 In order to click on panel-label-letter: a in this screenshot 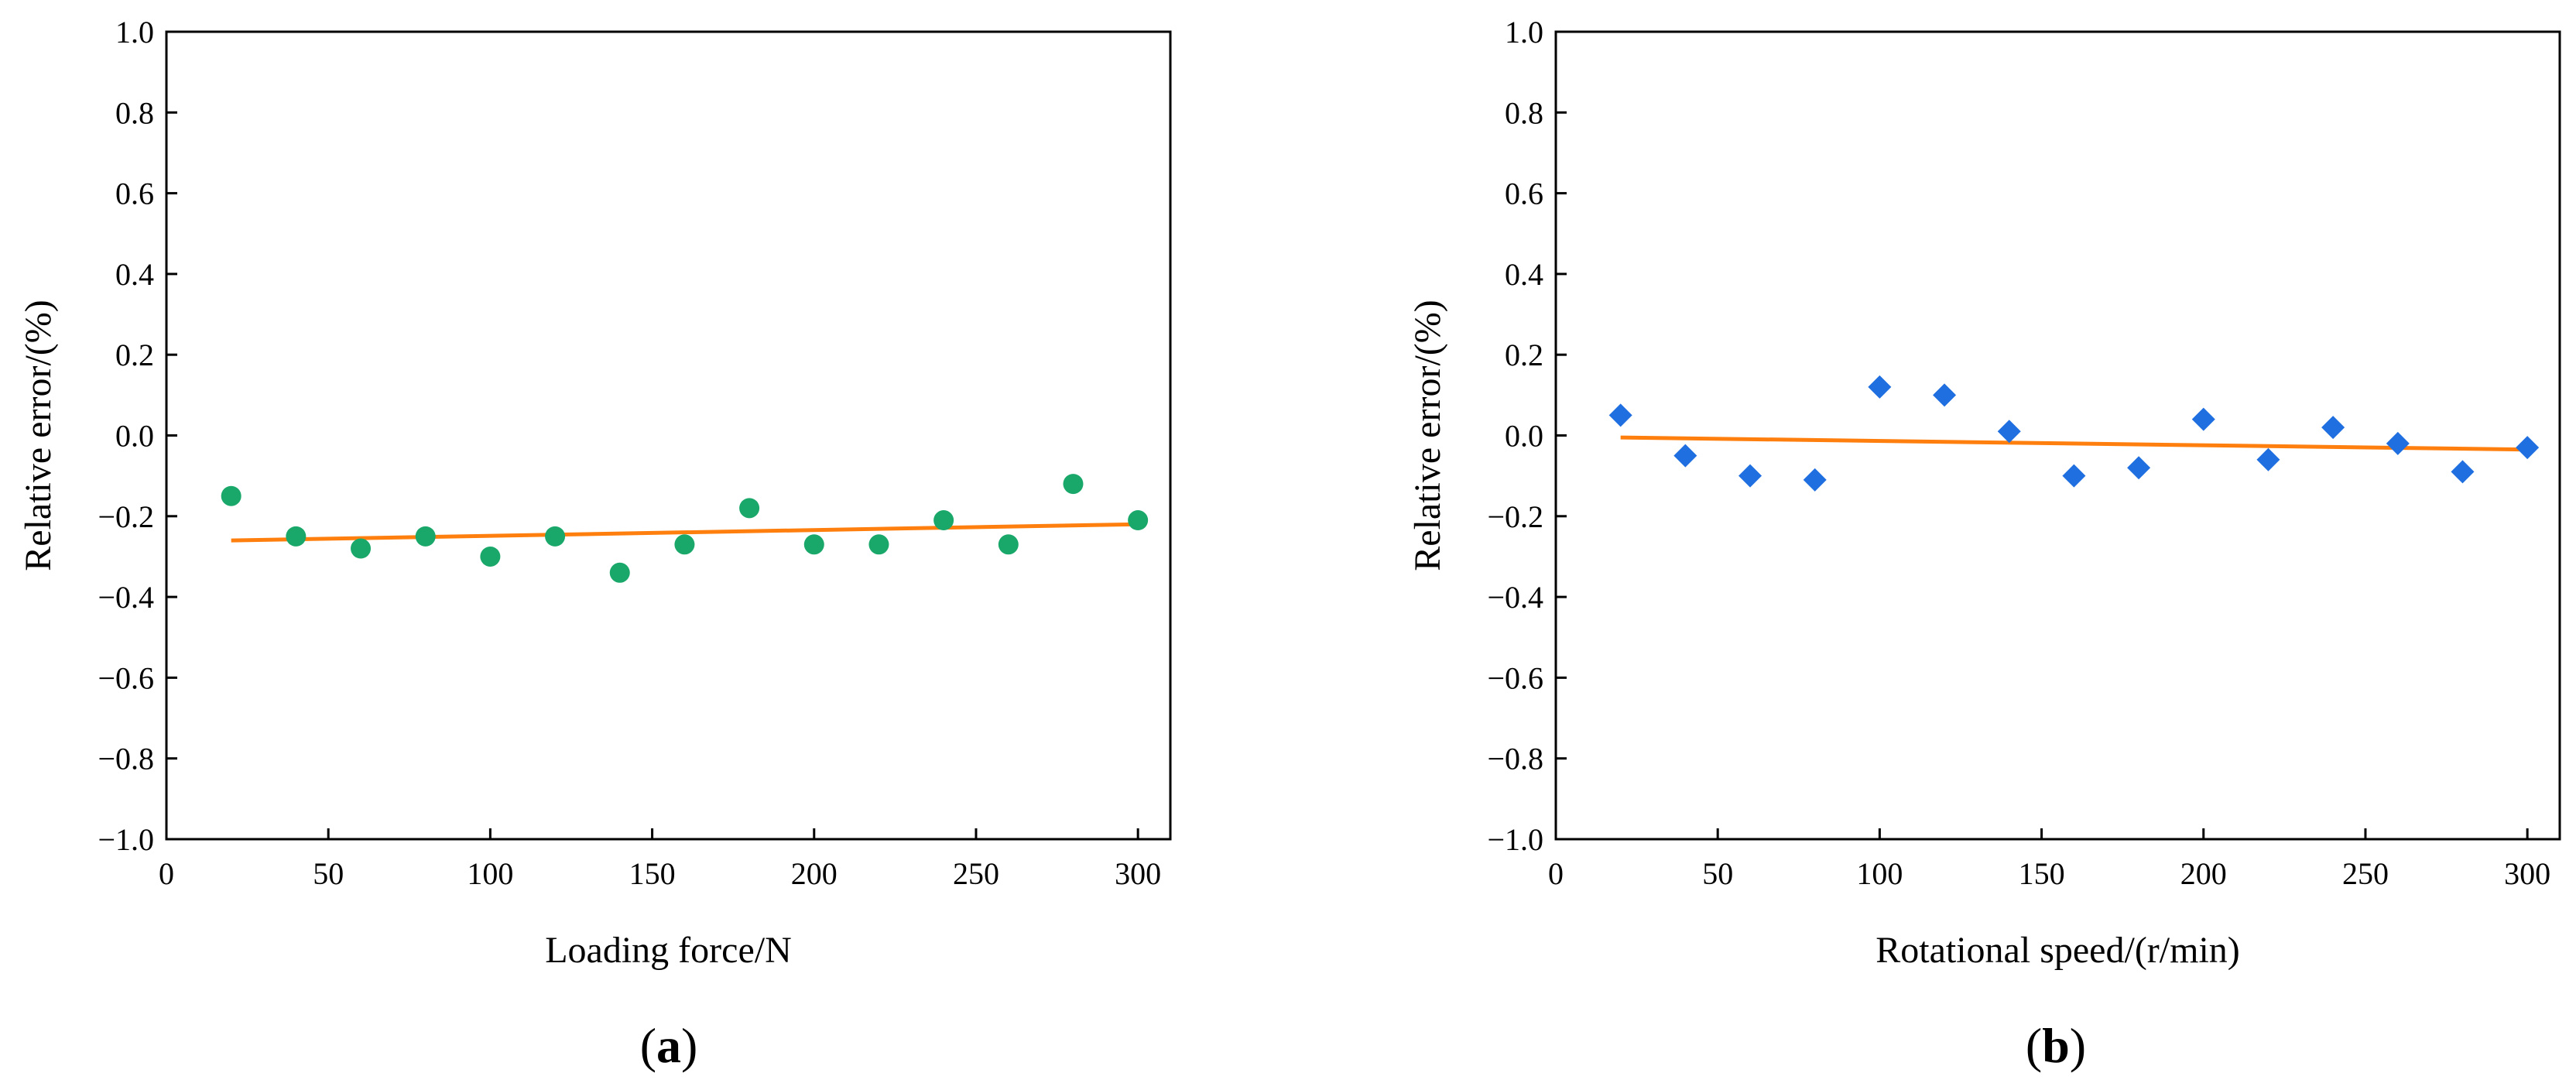, I will do `click(668, 1045)`.